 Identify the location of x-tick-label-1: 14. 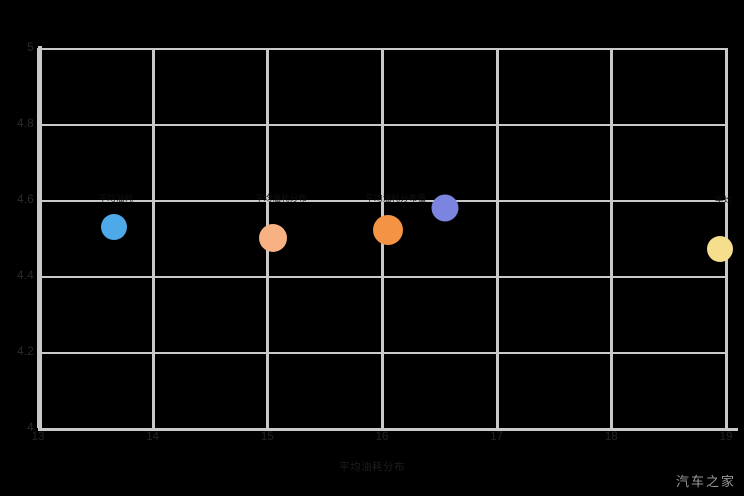
(153, 437).